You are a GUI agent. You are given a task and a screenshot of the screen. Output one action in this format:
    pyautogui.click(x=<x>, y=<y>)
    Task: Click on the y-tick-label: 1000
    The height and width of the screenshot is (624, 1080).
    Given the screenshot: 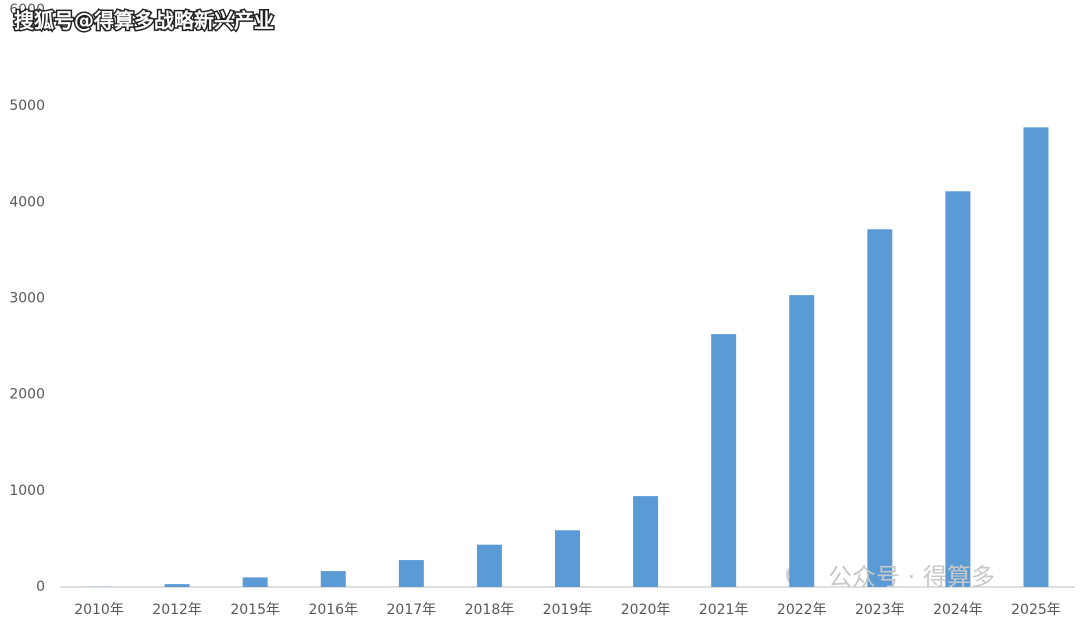 What is the action you would take?
    pyautogui.click(x=27, y=491)
    